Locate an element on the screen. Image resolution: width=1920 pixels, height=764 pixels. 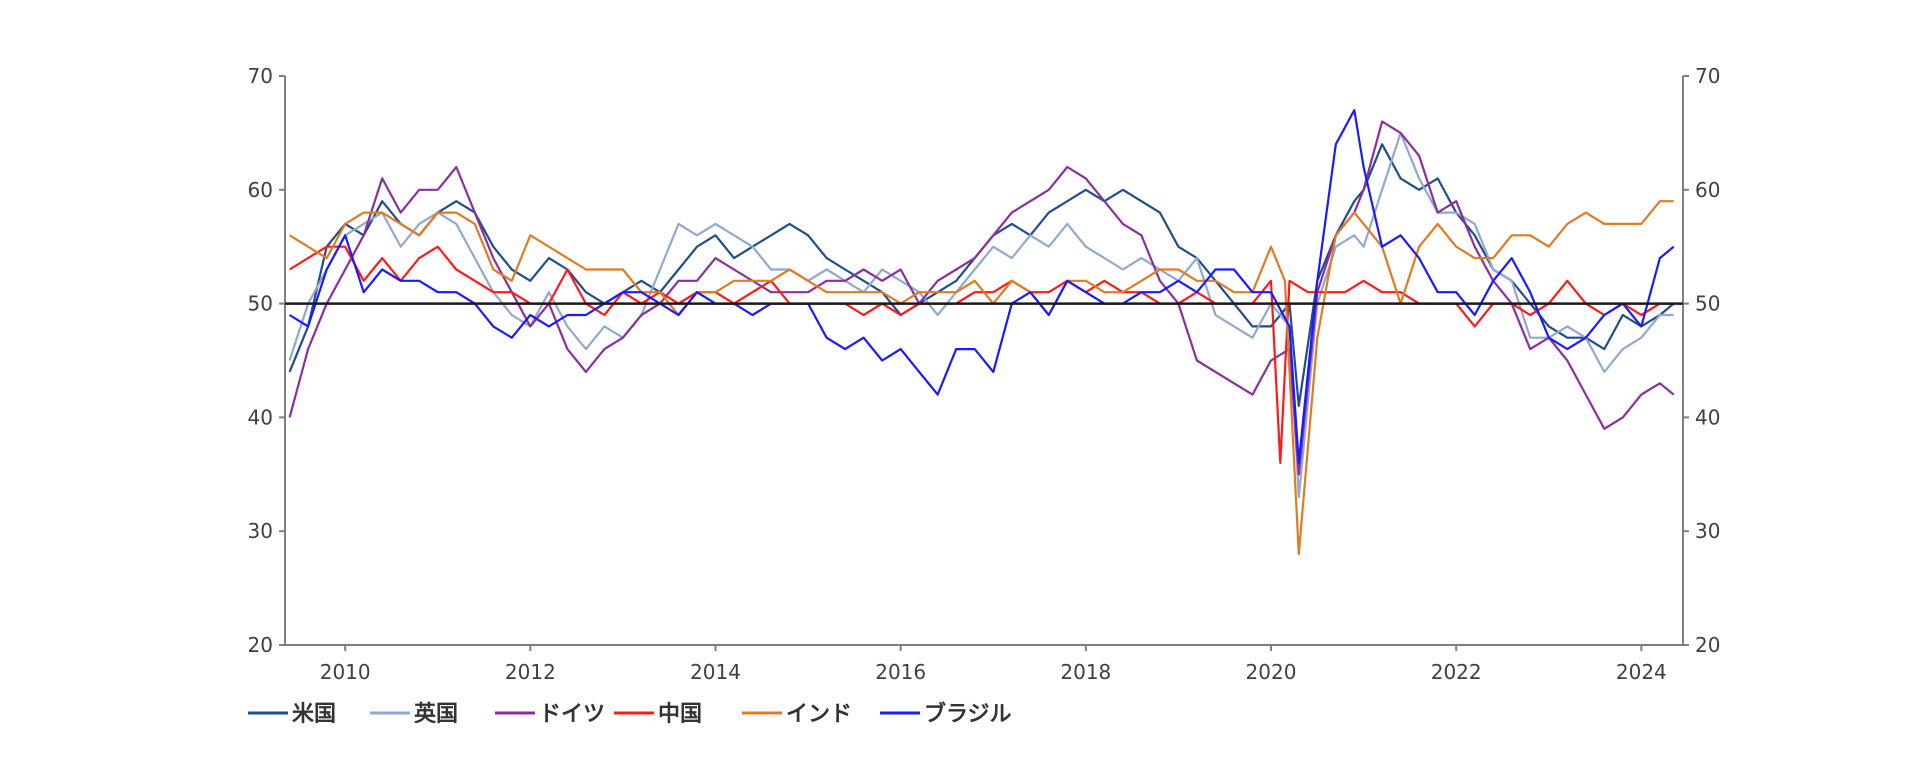
y-tick-label-right: 20 is located at coordinates (1707, 645).